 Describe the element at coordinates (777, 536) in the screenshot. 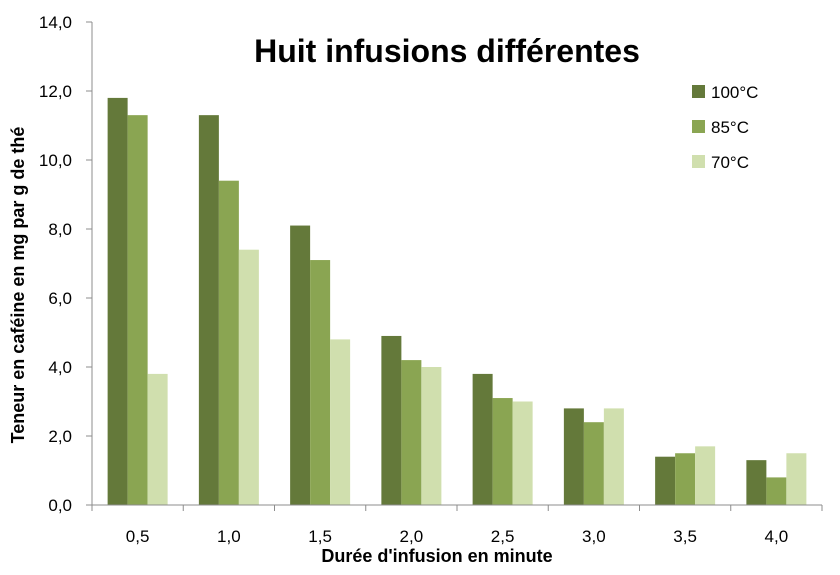

I see `x-tick-label: 4,0` at that location.